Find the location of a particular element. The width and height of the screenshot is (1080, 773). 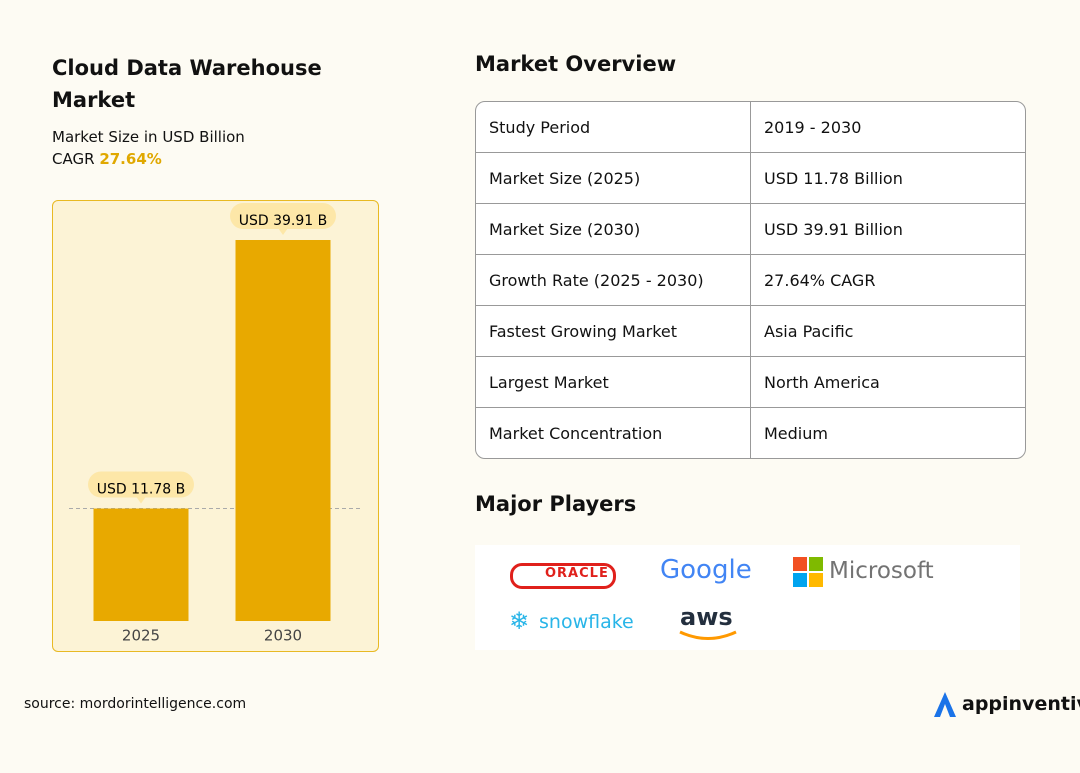

row-value: Medium is located at coordinates (796, 433).